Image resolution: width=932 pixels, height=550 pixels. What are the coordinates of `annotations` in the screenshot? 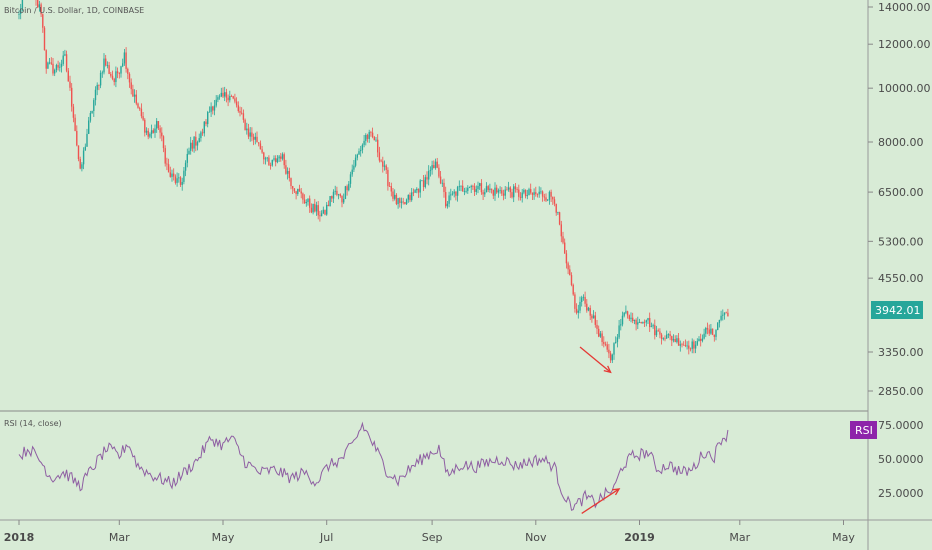 It's located at (600, 430).